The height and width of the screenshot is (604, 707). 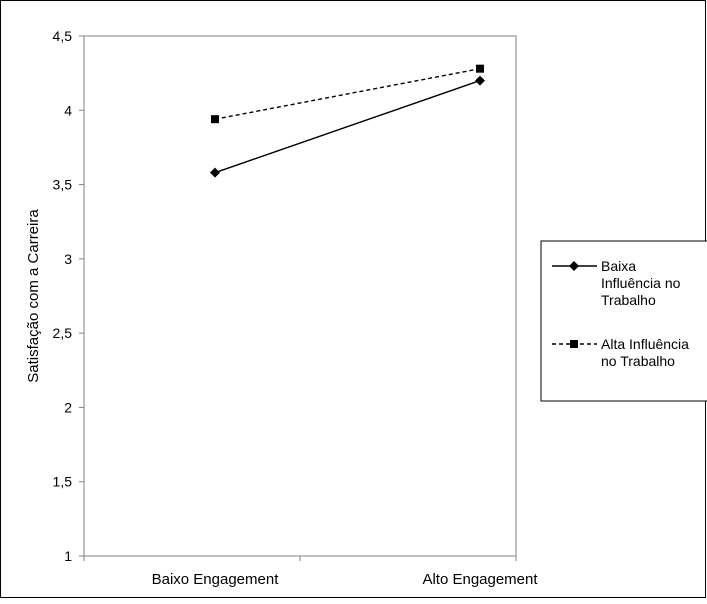 What do you see at coordinates (638, 361) in the screenshot?
I see `legend-label: no Trabalho` at bounding box center [638, 361].